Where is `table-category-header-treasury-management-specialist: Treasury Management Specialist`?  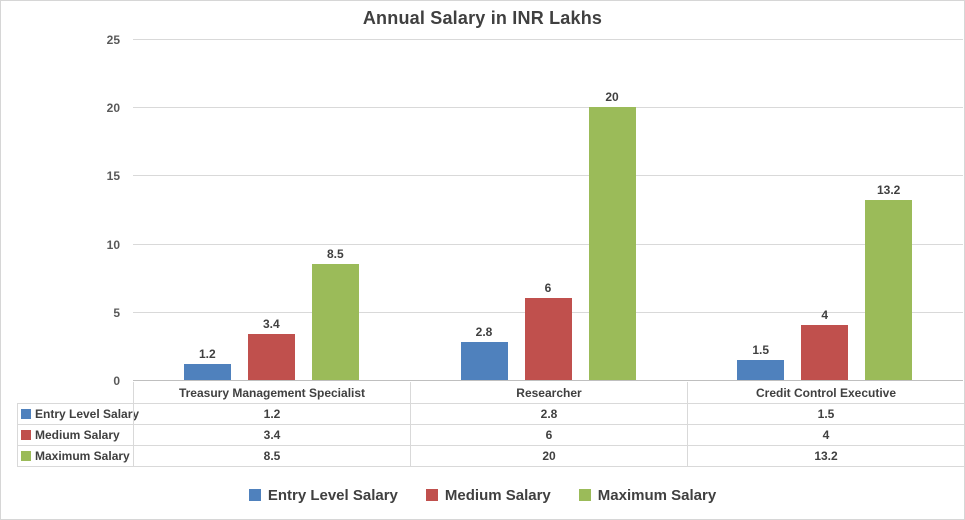
table-category-header-treasury-management-specialist: Treasury Management Specialist is located at coordinates (271, 393).